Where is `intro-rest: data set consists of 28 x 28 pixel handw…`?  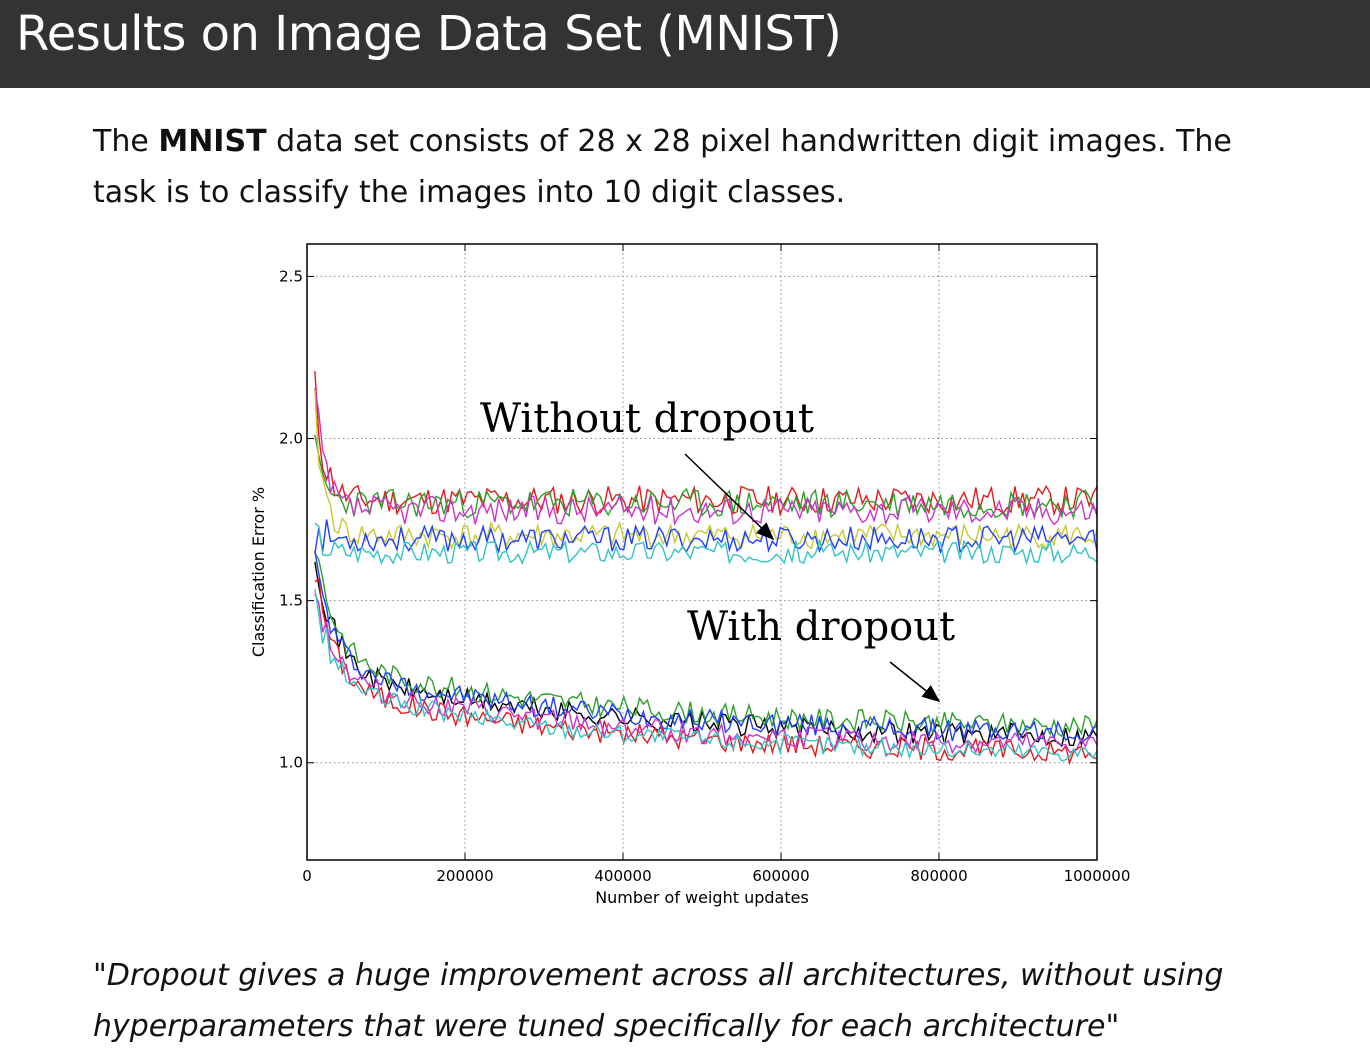
intro-rest: data set consists of 28 x 28 pixel handw… is located at coordinates (662, 167).